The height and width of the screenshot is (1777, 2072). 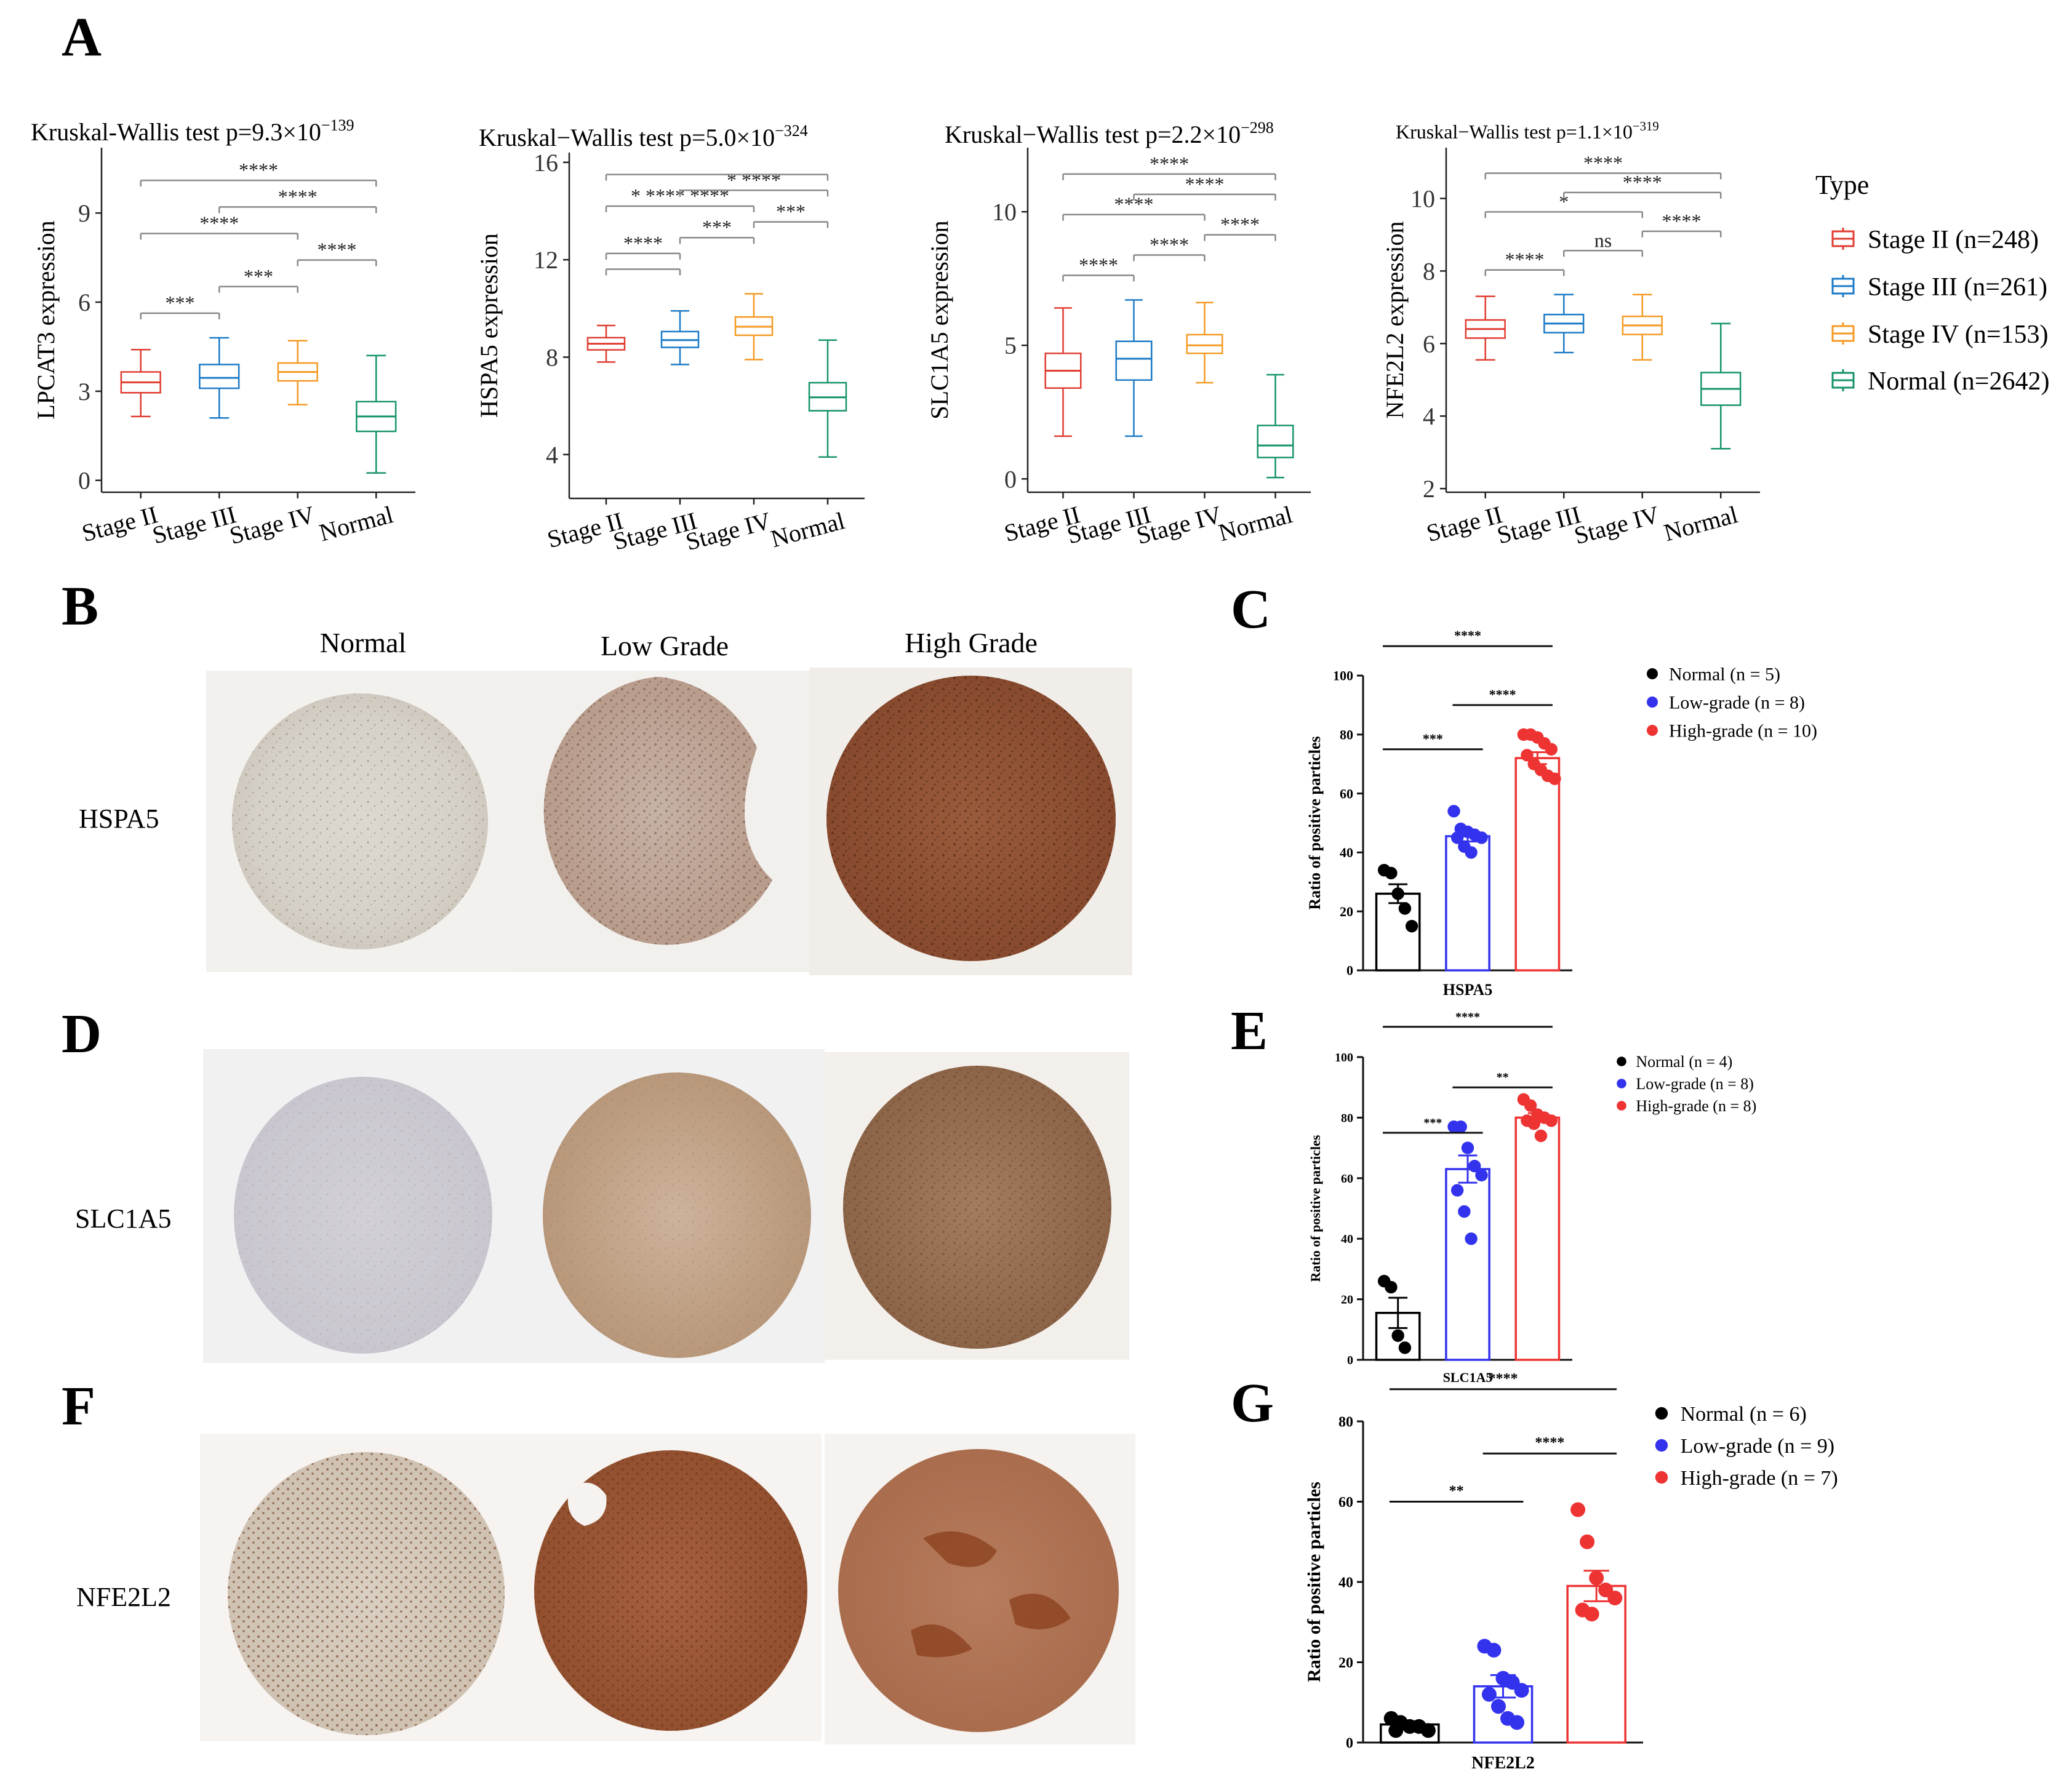 I want to click on legend-key-stage2, so click(x=1843, y=239).